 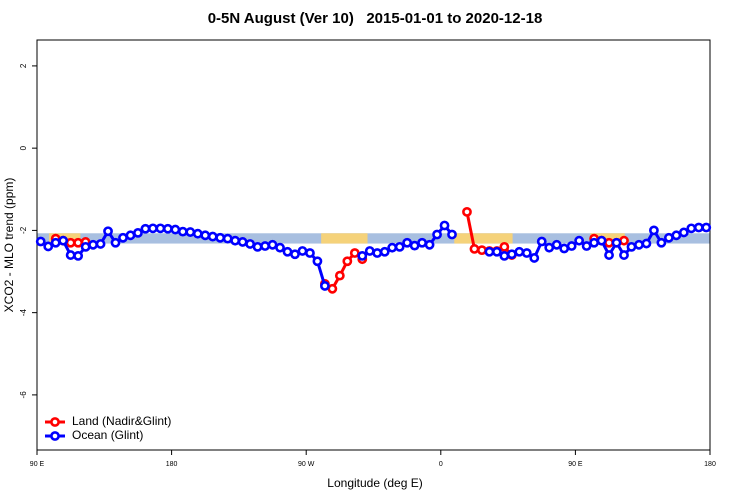 What do you see at coordinates (441, 464) in the screenshot?
I see `x-tick-label: 0` at bounding box center [441, 464].